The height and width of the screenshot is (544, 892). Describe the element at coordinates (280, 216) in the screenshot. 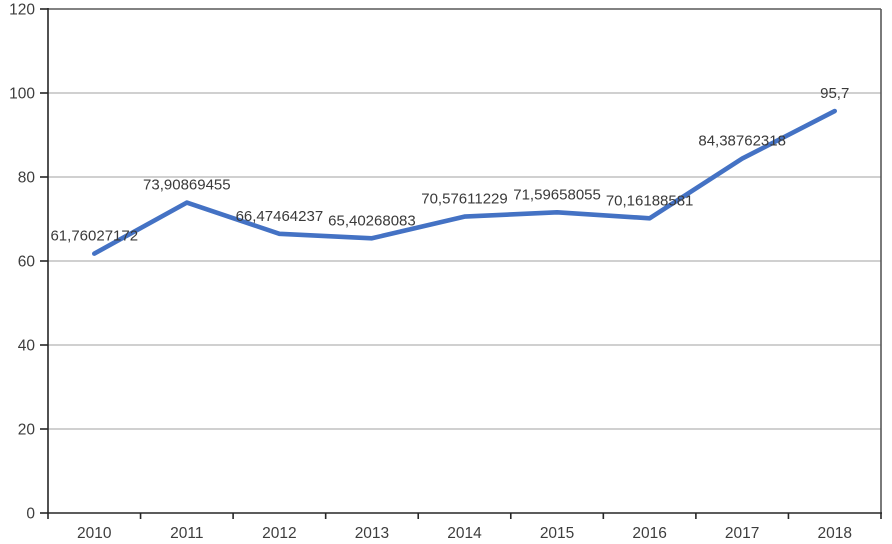

I see `data-label: 66,47464237` at that location.